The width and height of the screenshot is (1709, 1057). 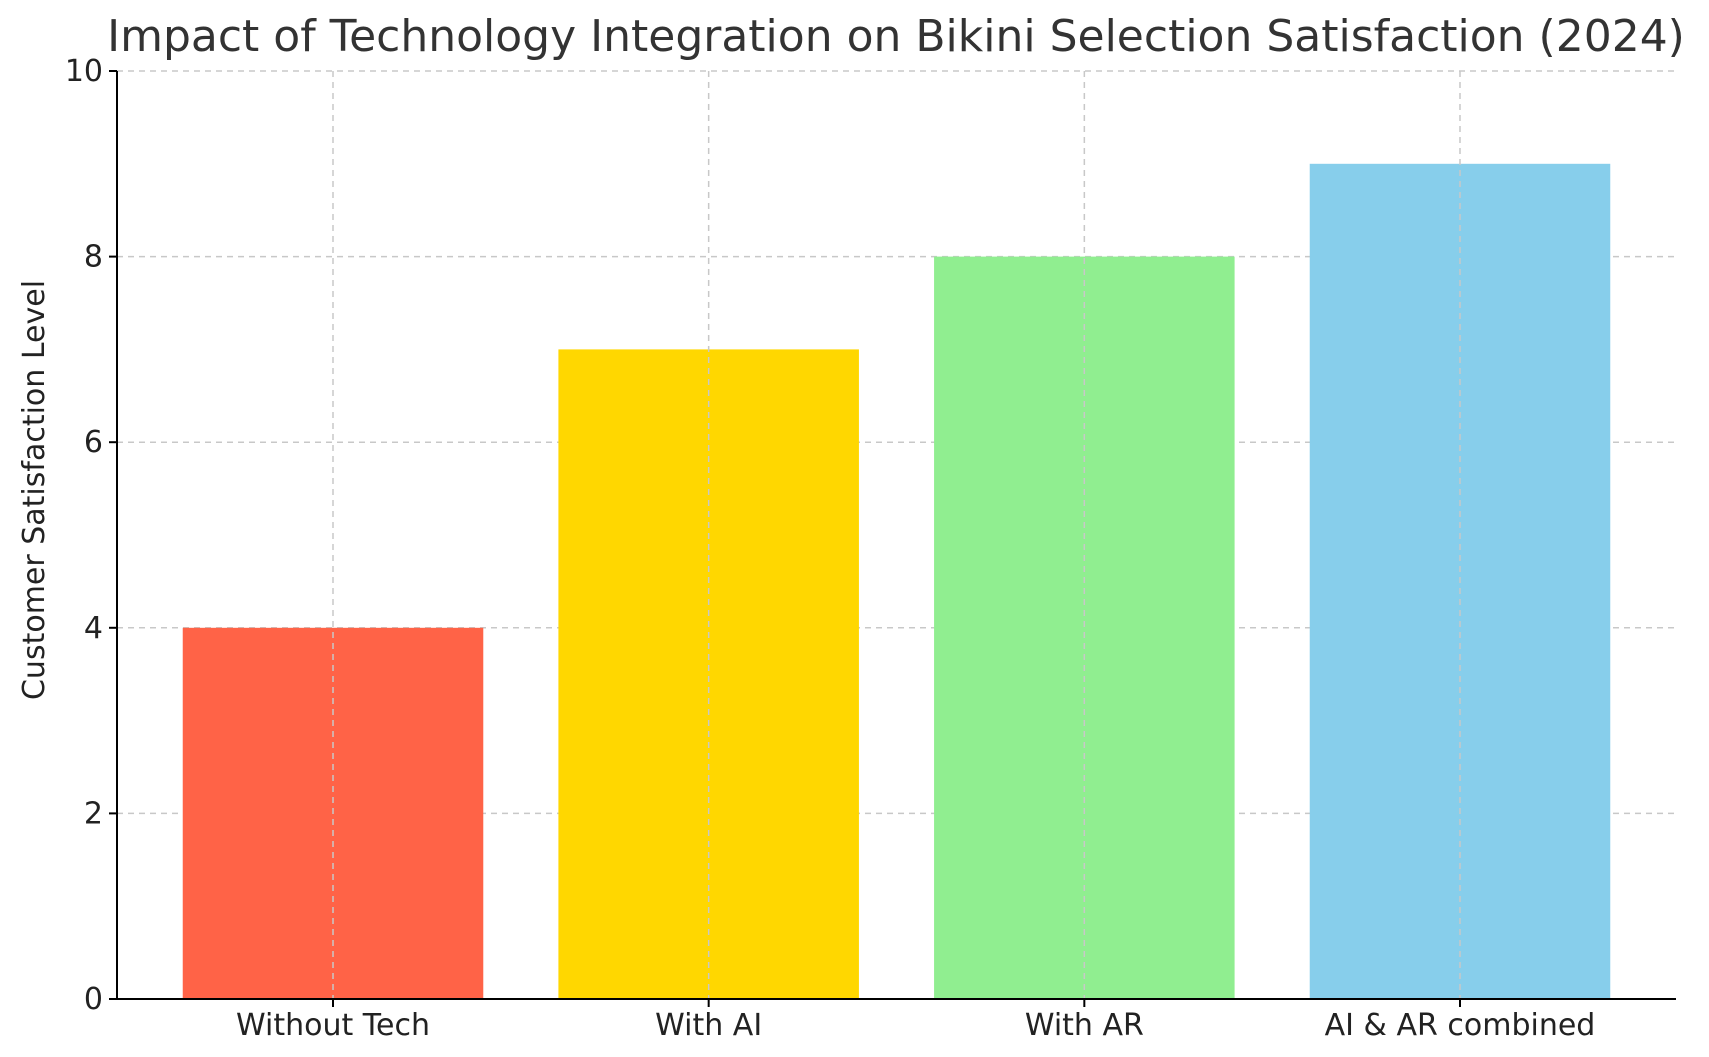 What do you see at coordinates (84, 71) in the screenshot?
I see `y-tick-label: 10` at bounding box center [84, 71].